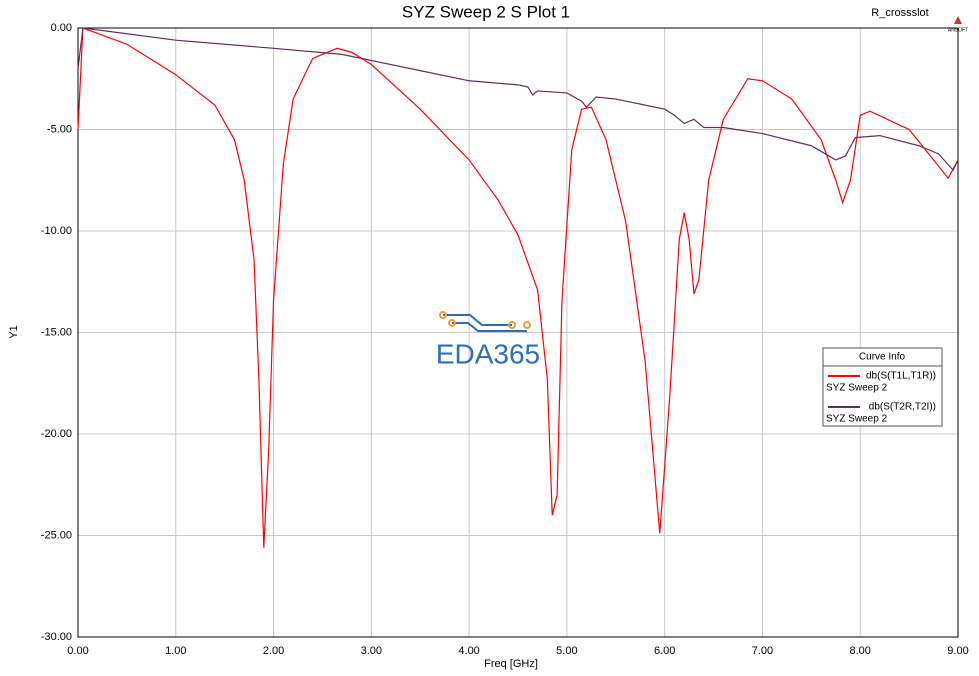 This screenshot has width=979, height=676. I want to click on y-tick-label: -15.00, so click(56, 332).